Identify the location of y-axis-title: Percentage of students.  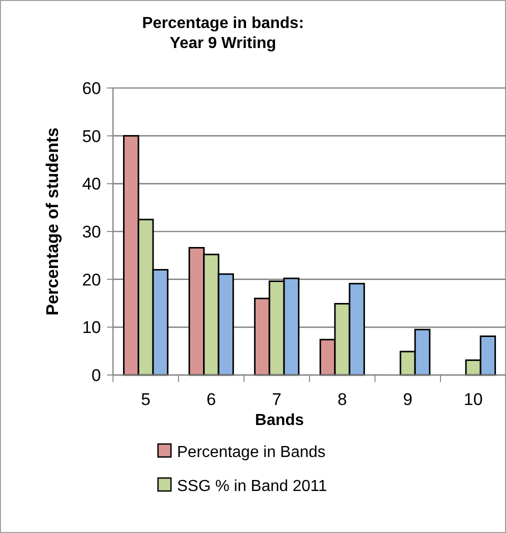
(52, 222).